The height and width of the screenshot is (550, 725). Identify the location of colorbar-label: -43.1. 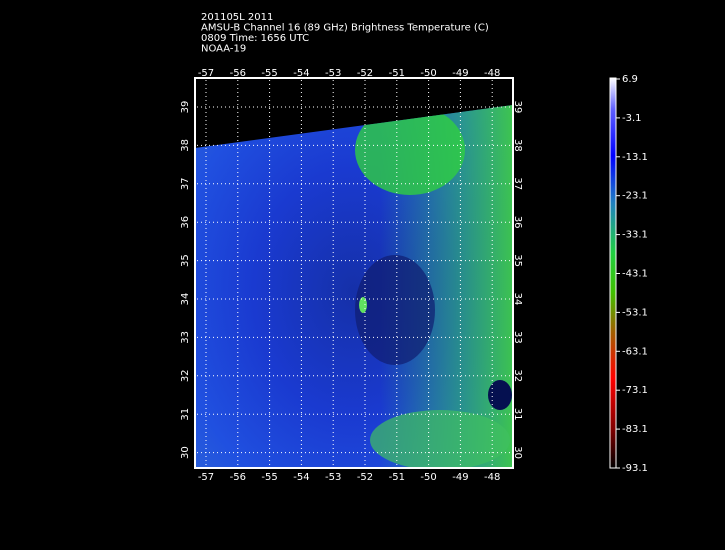
(635, 274).